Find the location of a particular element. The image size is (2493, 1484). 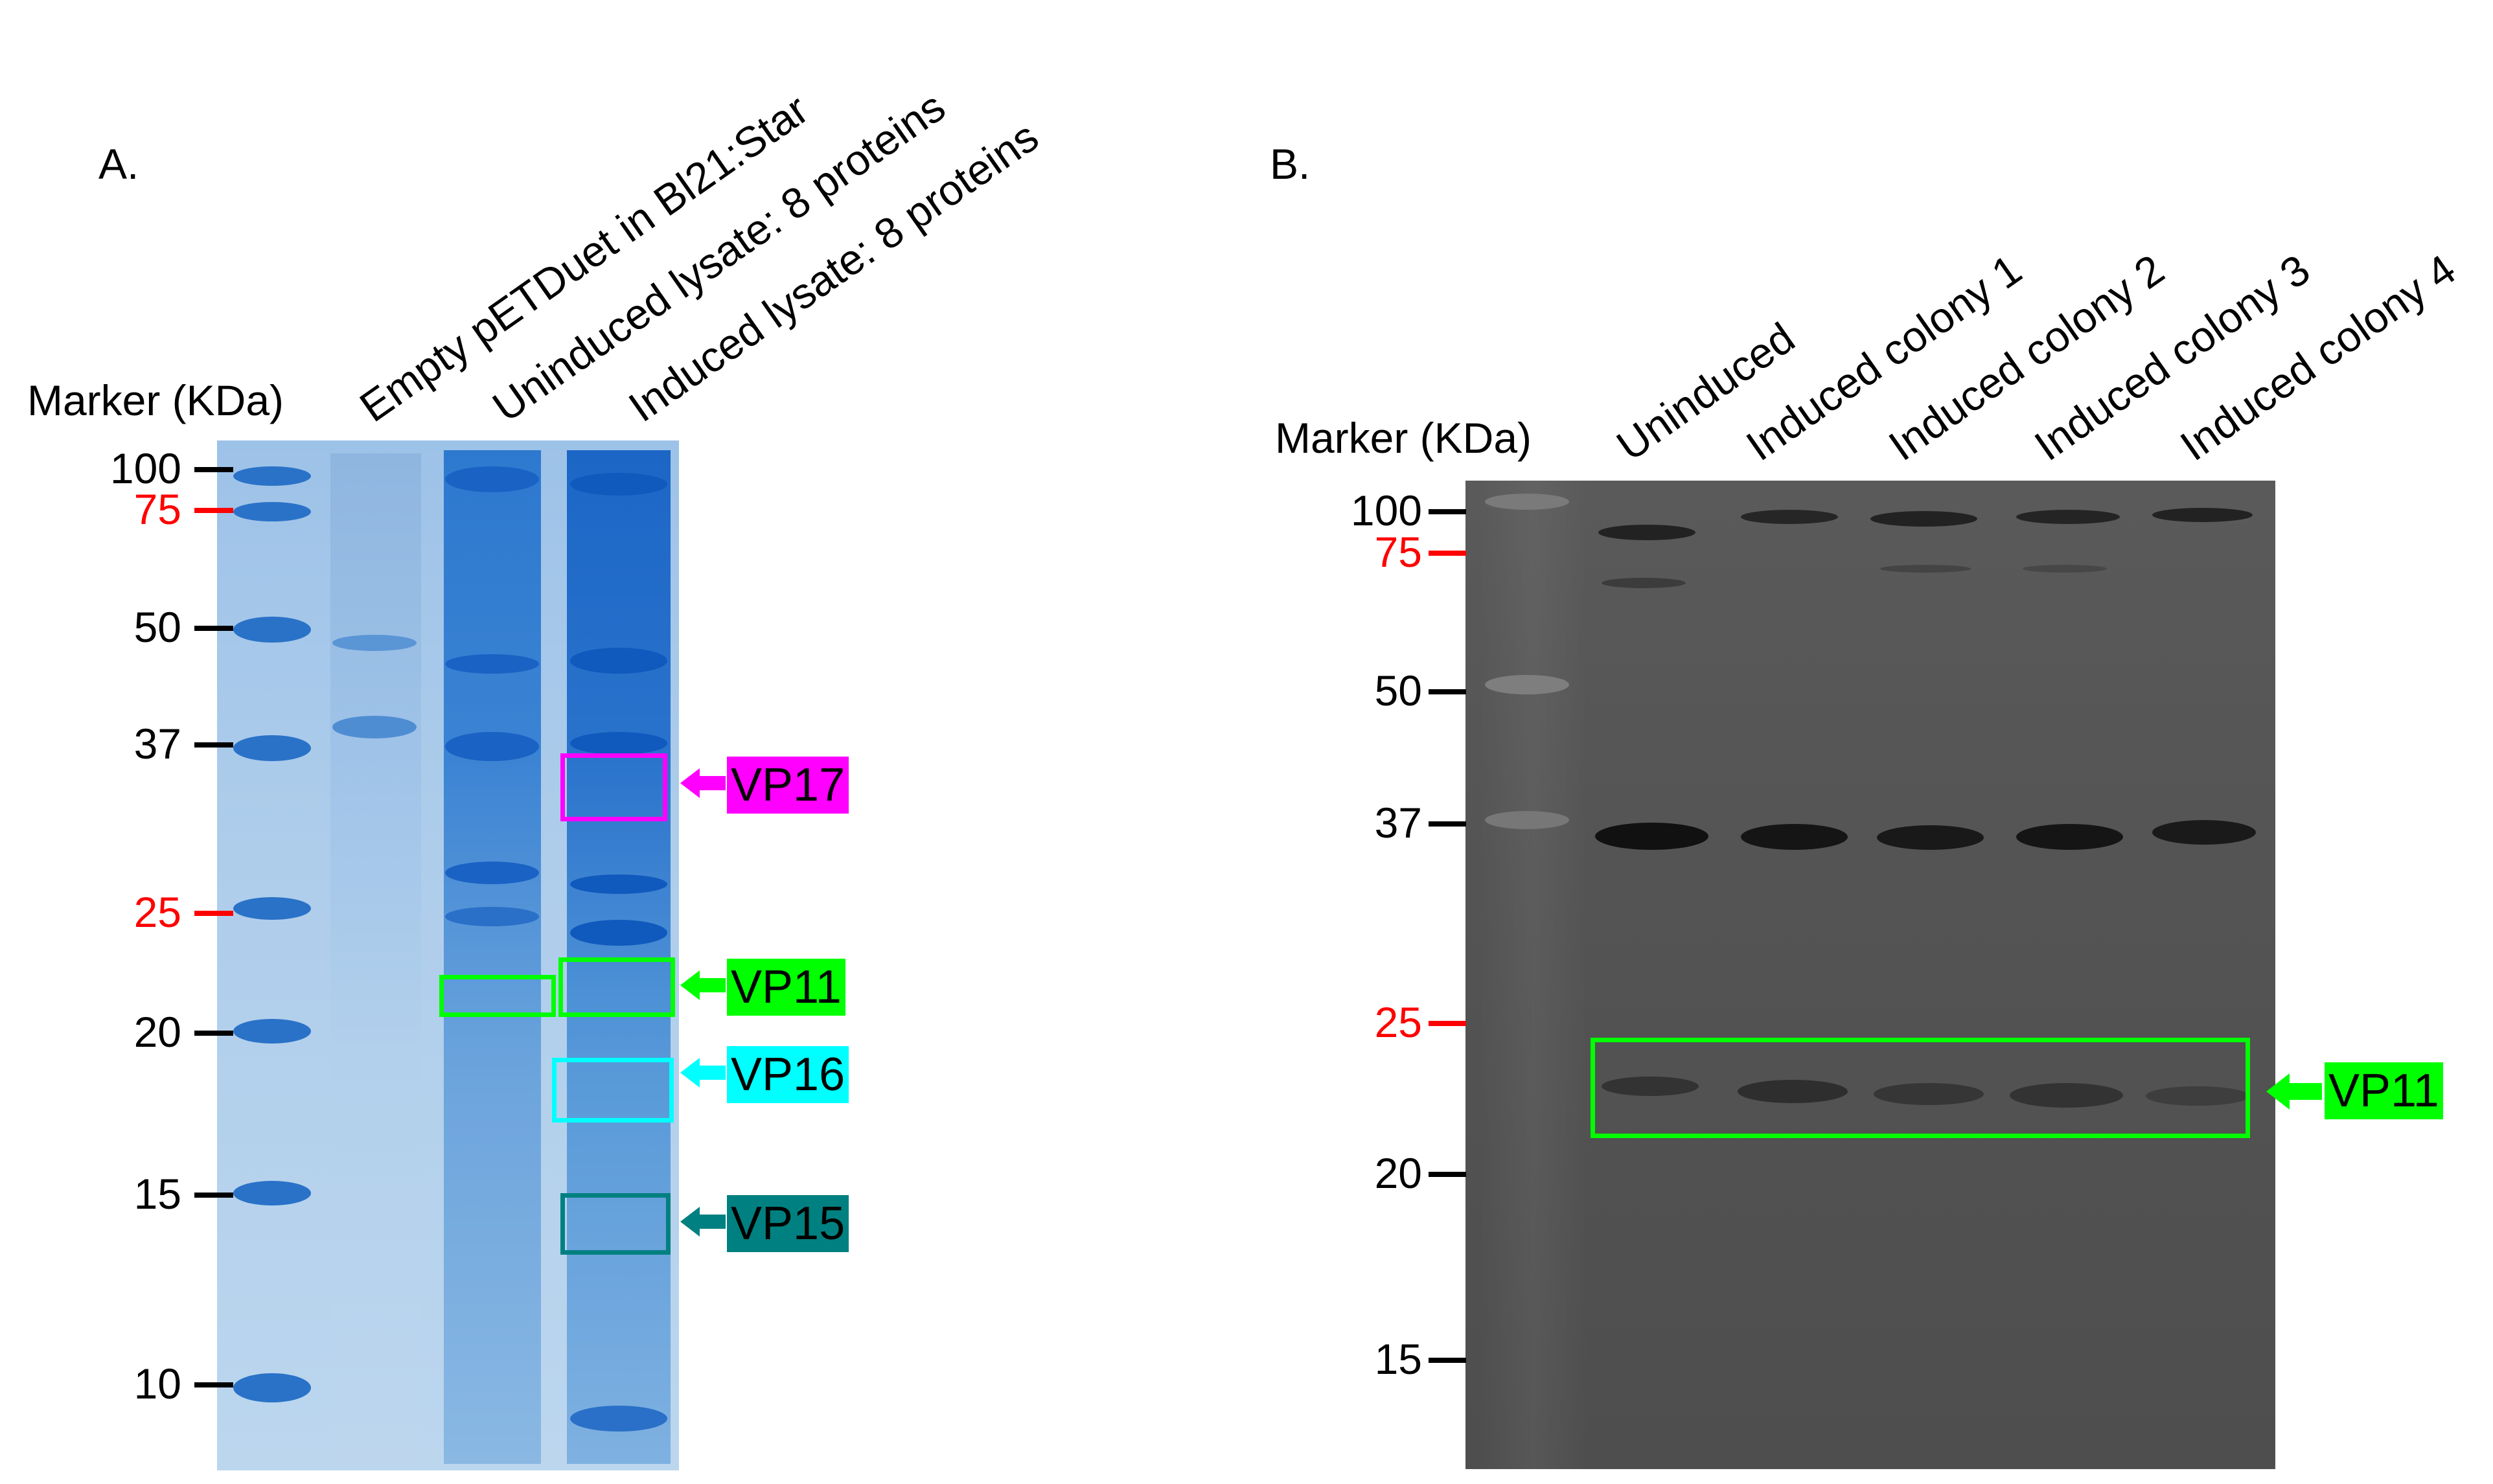

panel-b-mw-20: 20 is located at coordinates (1398, 1173).